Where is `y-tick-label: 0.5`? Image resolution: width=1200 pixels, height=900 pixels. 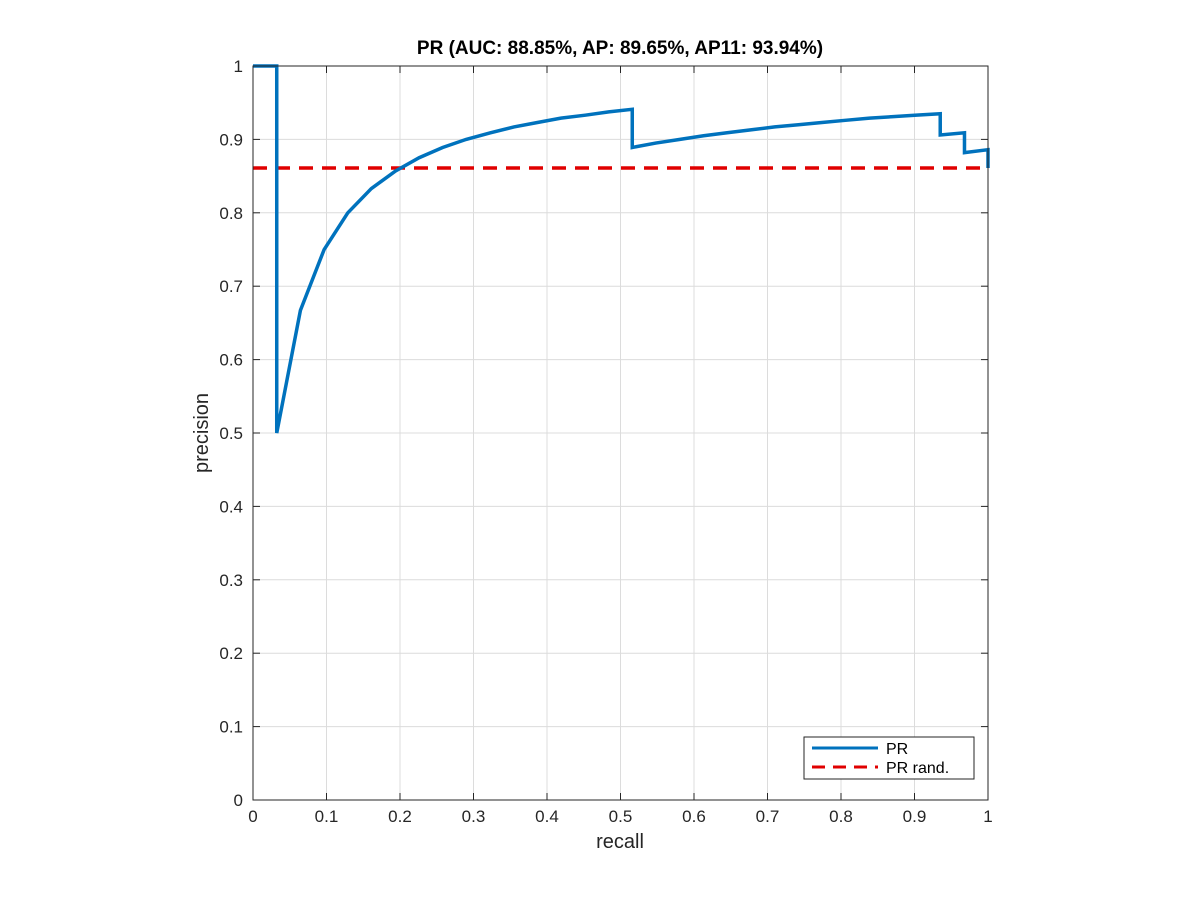 y-tick-label: 0.5 is located at coordinates (231, 433).